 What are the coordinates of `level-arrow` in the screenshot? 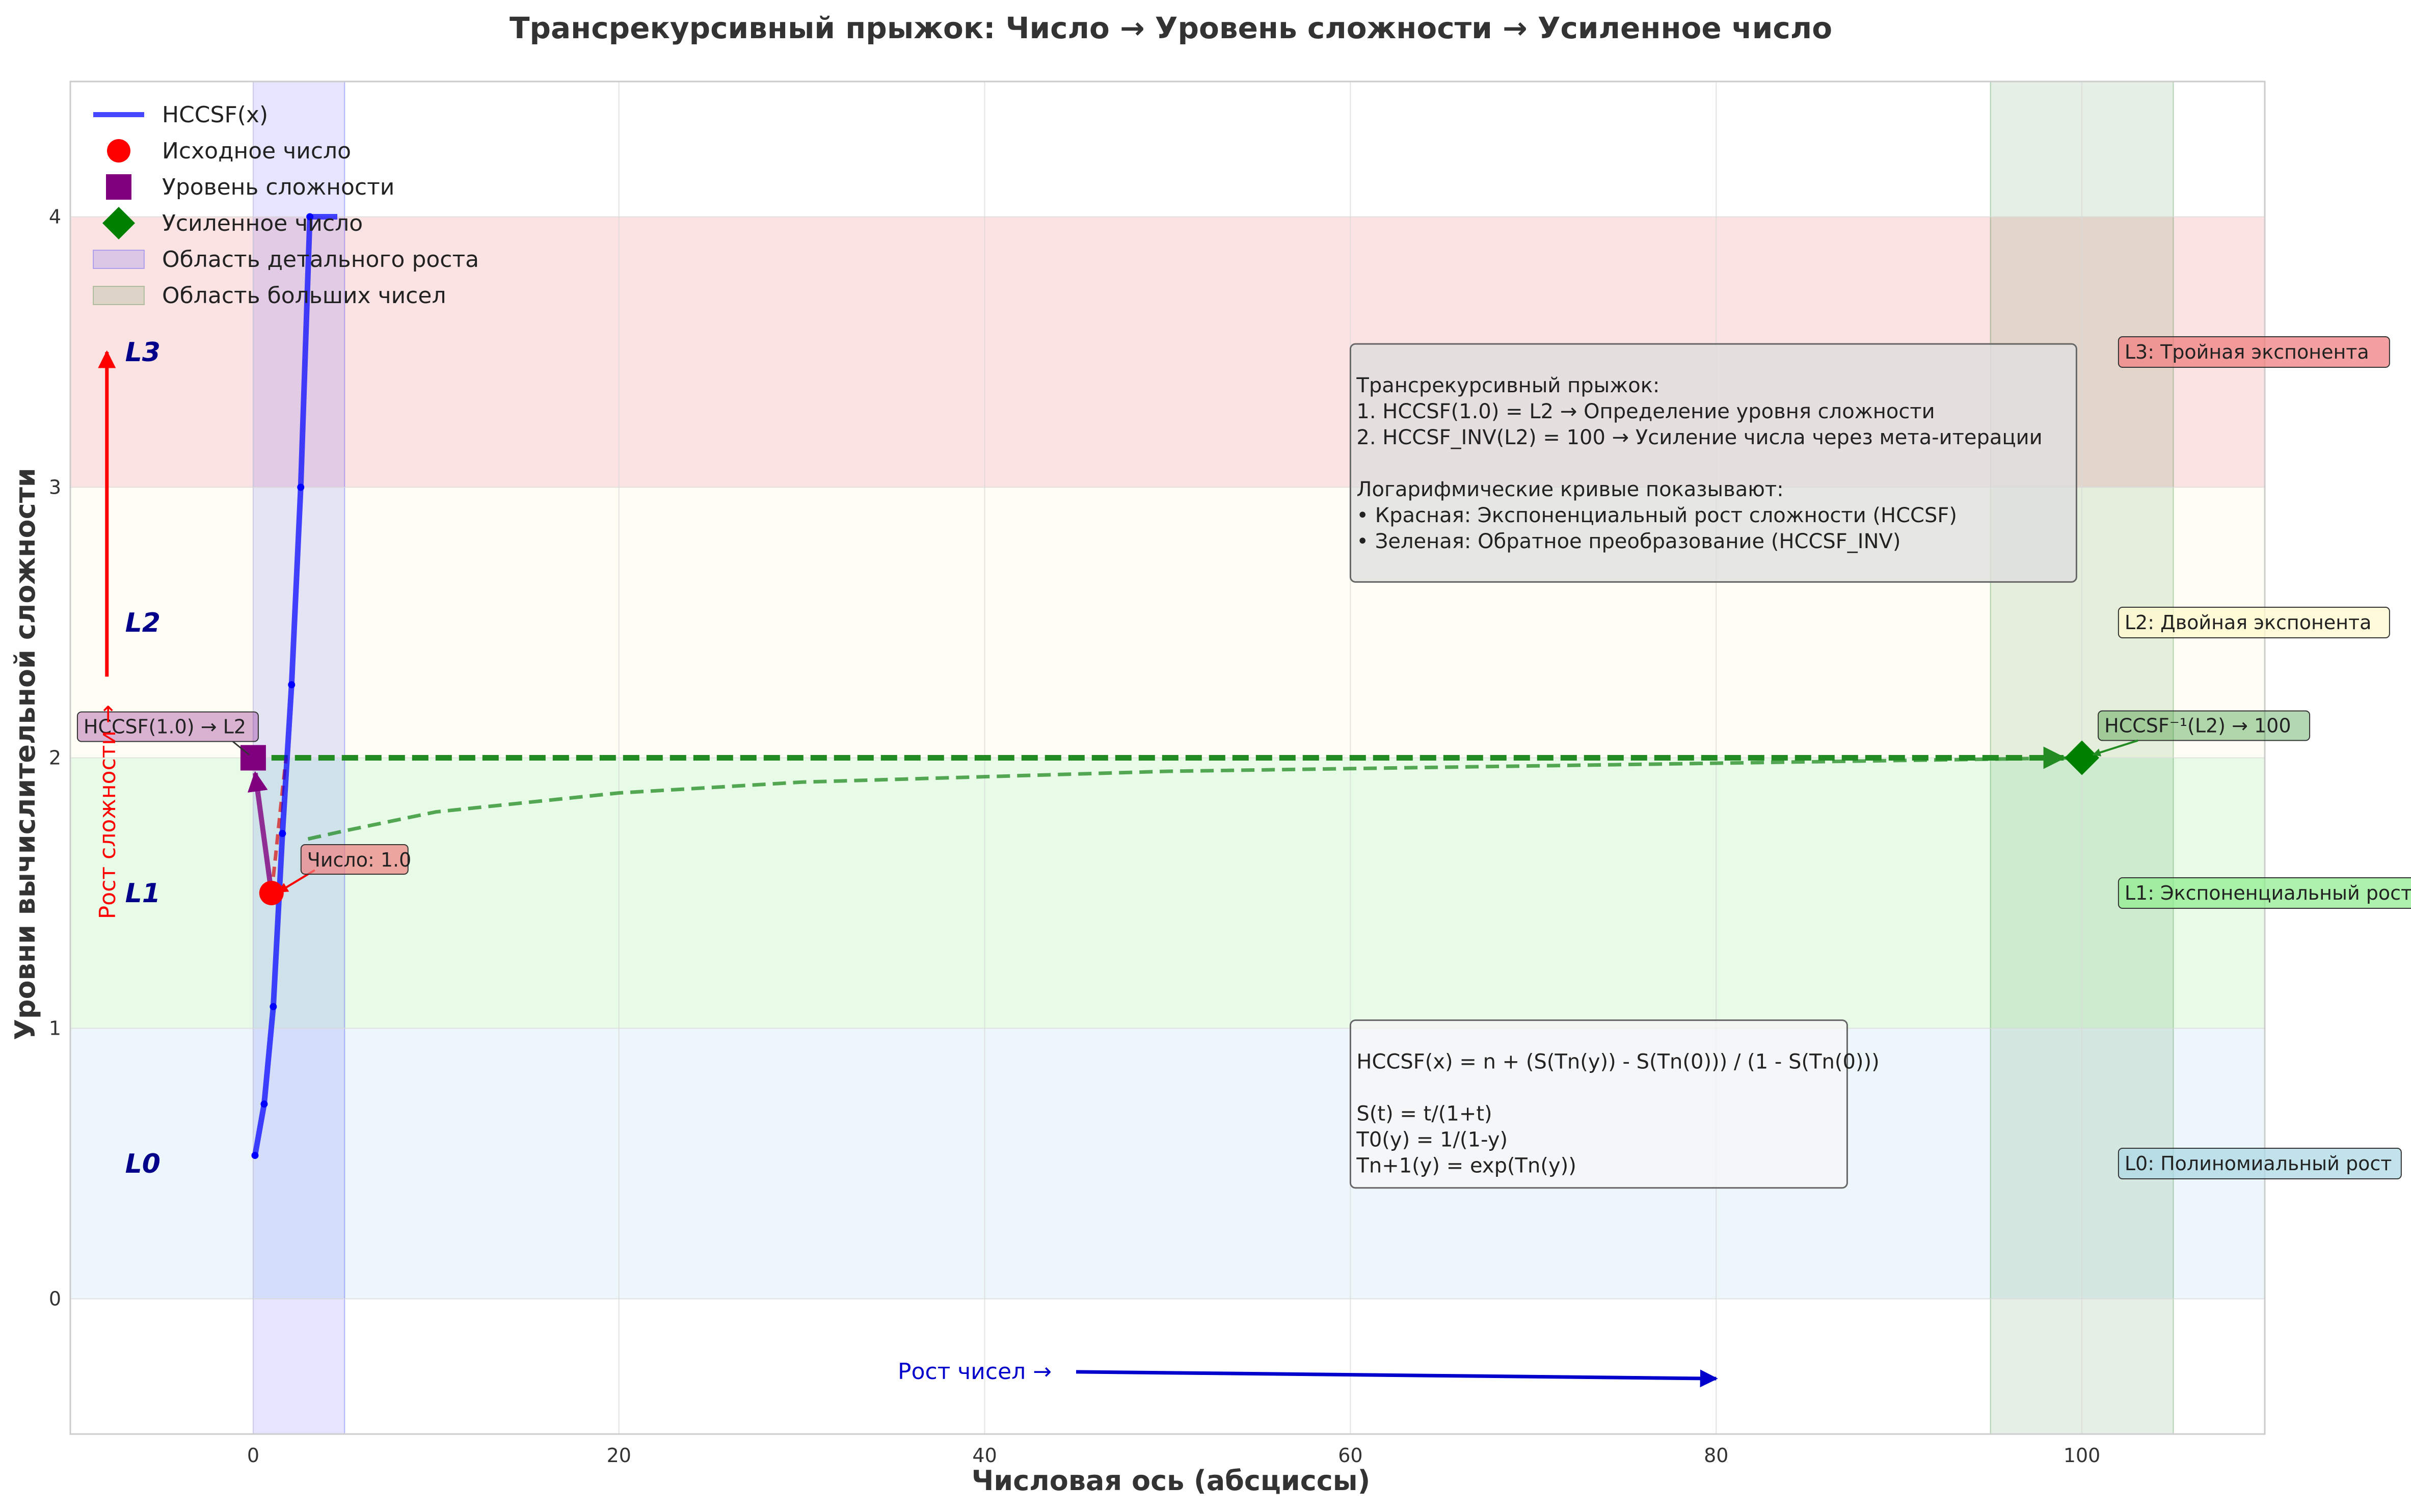 It's located at (260, 832).